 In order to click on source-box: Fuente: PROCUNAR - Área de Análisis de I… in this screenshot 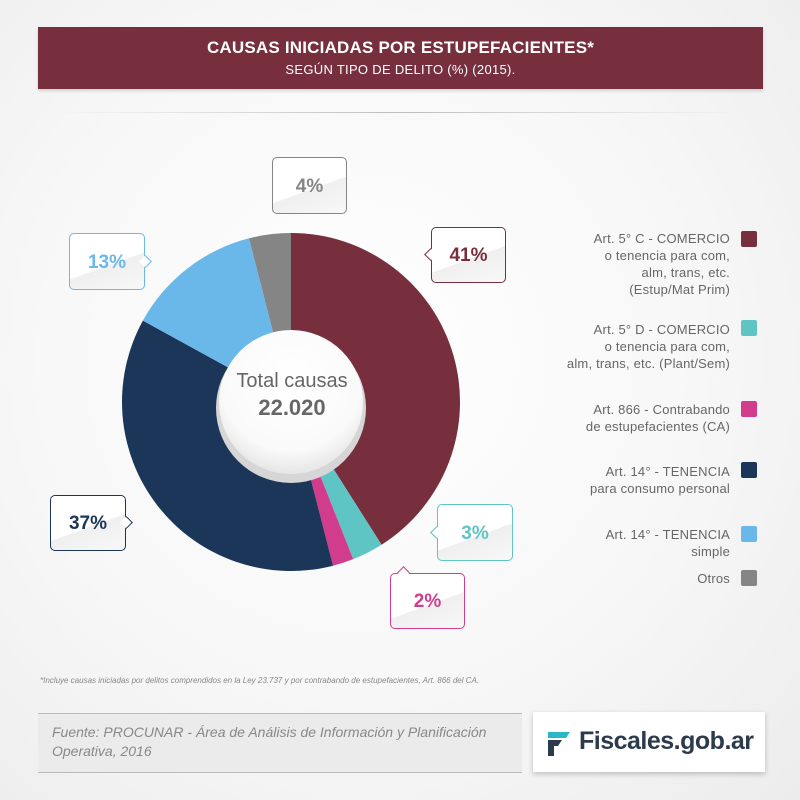, I will do `click(280, 743)`.